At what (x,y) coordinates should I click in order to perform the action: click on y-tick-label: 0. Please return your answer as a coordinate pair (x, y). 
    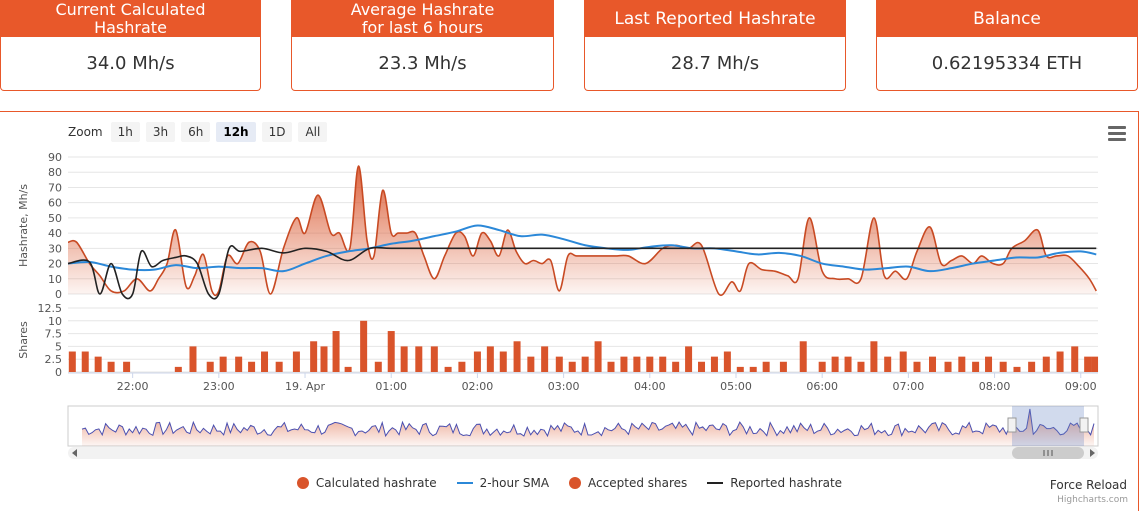
    Looking at the image, I should click on (58, 372).